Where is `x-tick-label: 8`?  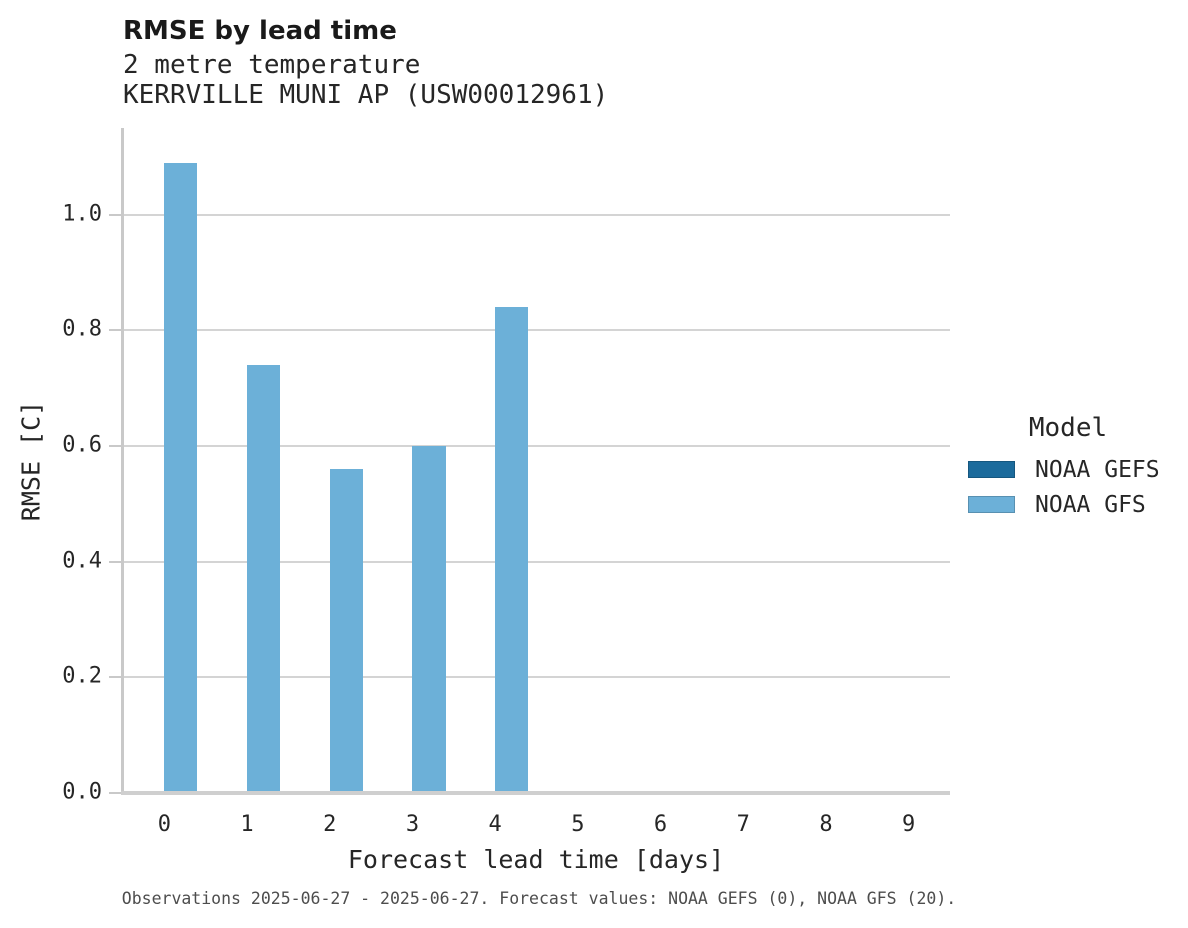
x-tick-label: 8 is located at coordinates (826, 824).